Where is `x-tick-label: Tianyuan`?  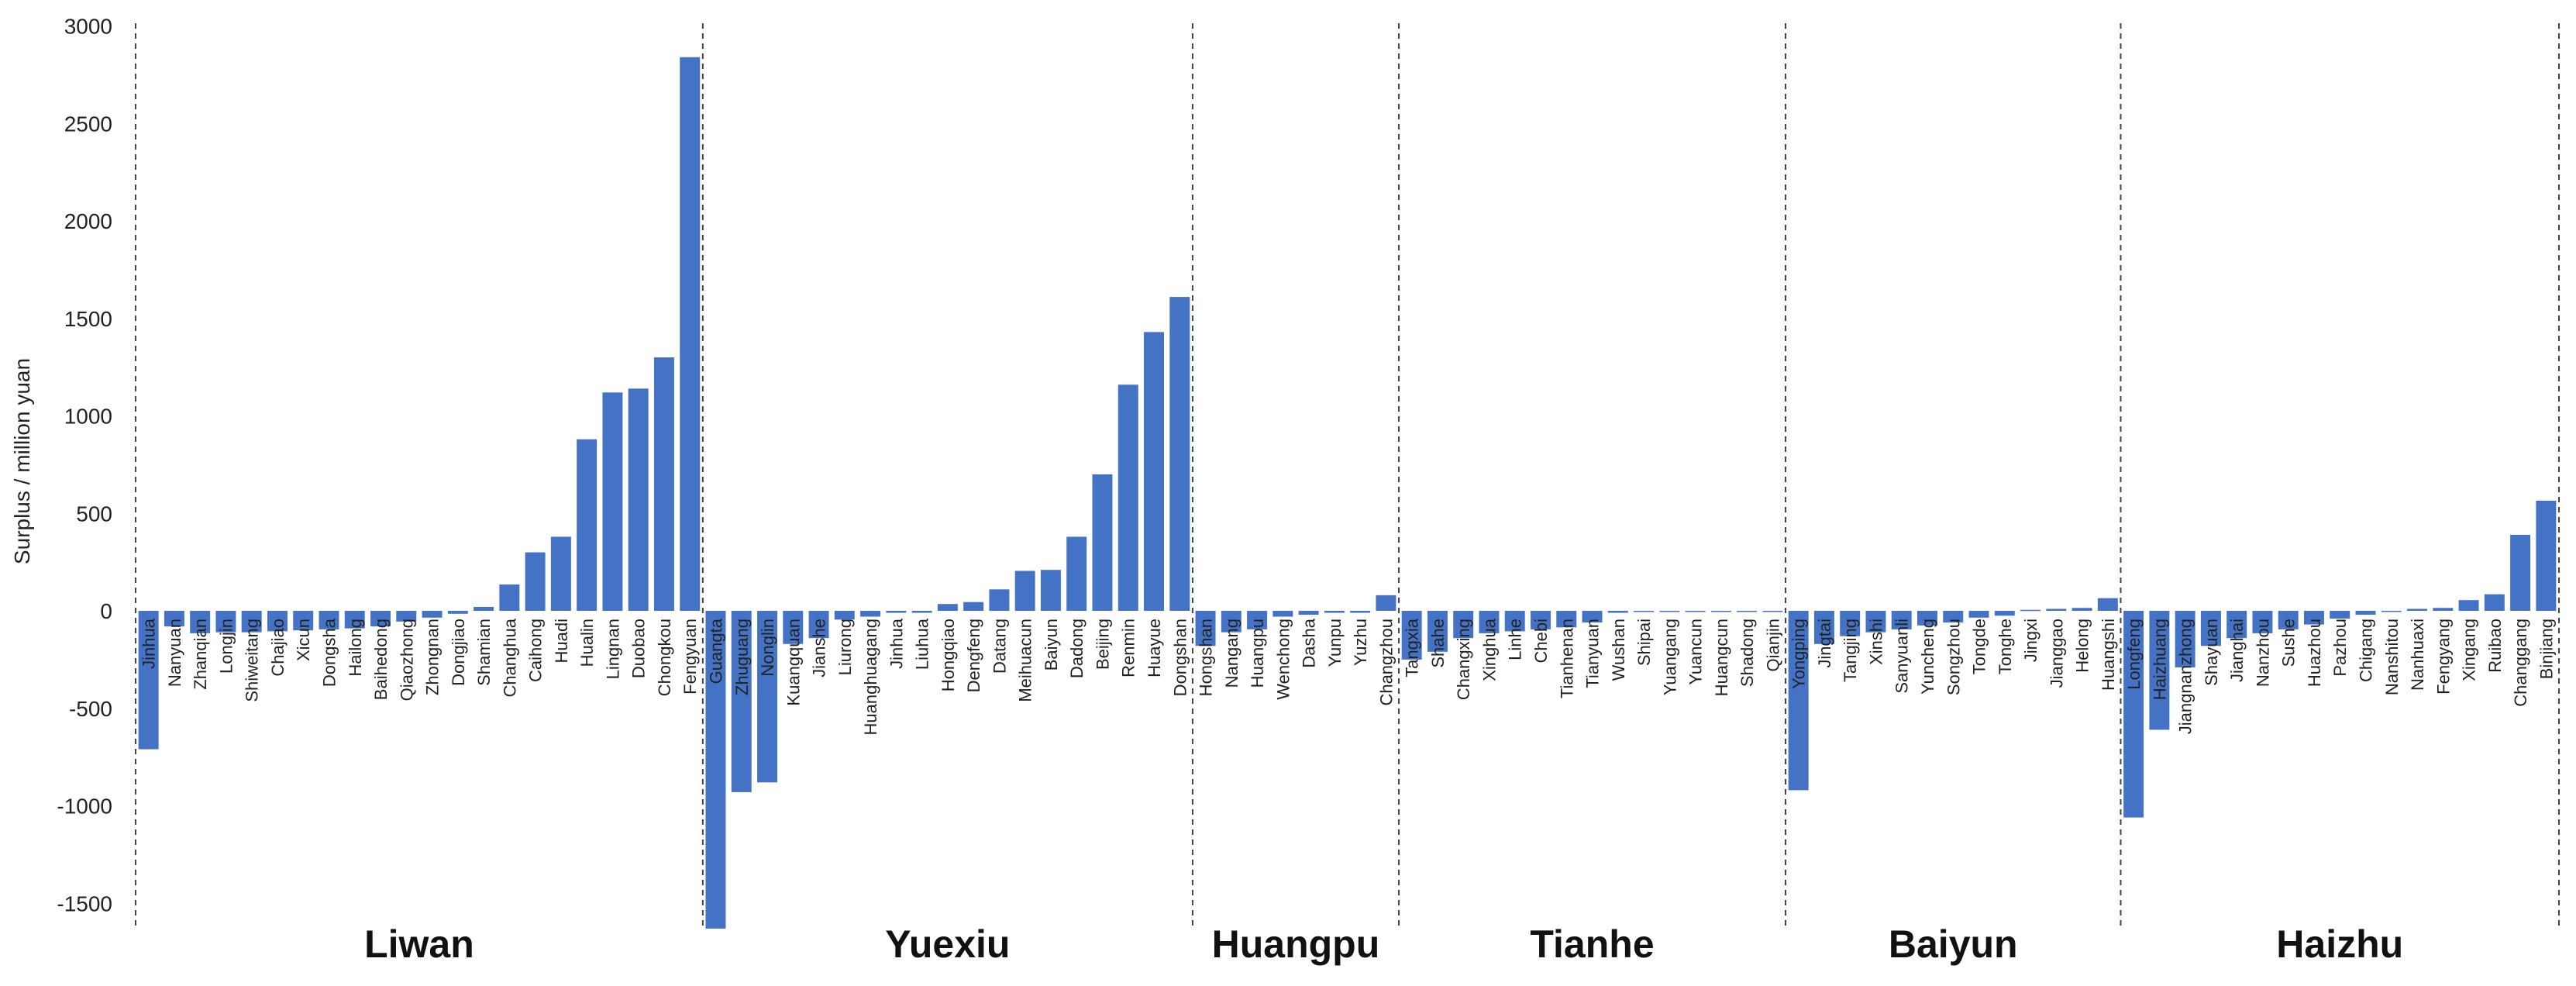 x-tick-label: Tianyuan is located at coordinates (1593, 653).